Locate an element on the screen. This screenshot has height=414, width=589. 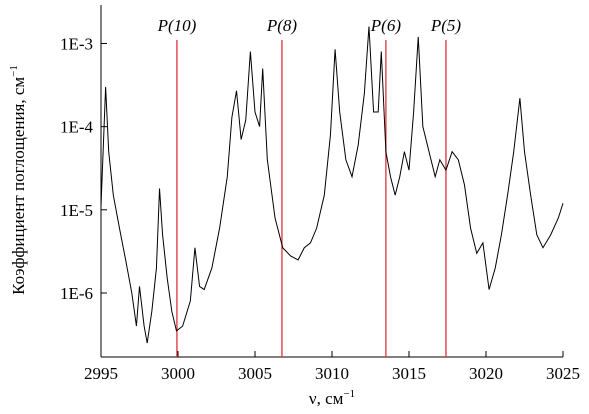
x-tick-label: 3005 is located at coordinates (255, 373).